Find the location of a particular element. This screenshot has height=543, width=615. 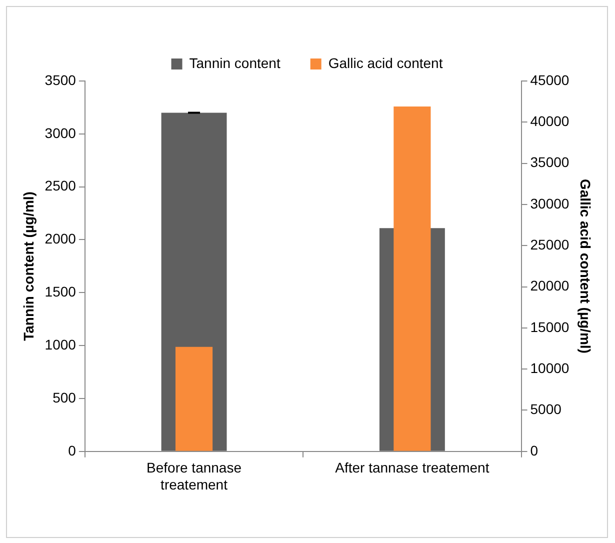

y2-tick-label: 15000 is located at coordinates (550, 326).